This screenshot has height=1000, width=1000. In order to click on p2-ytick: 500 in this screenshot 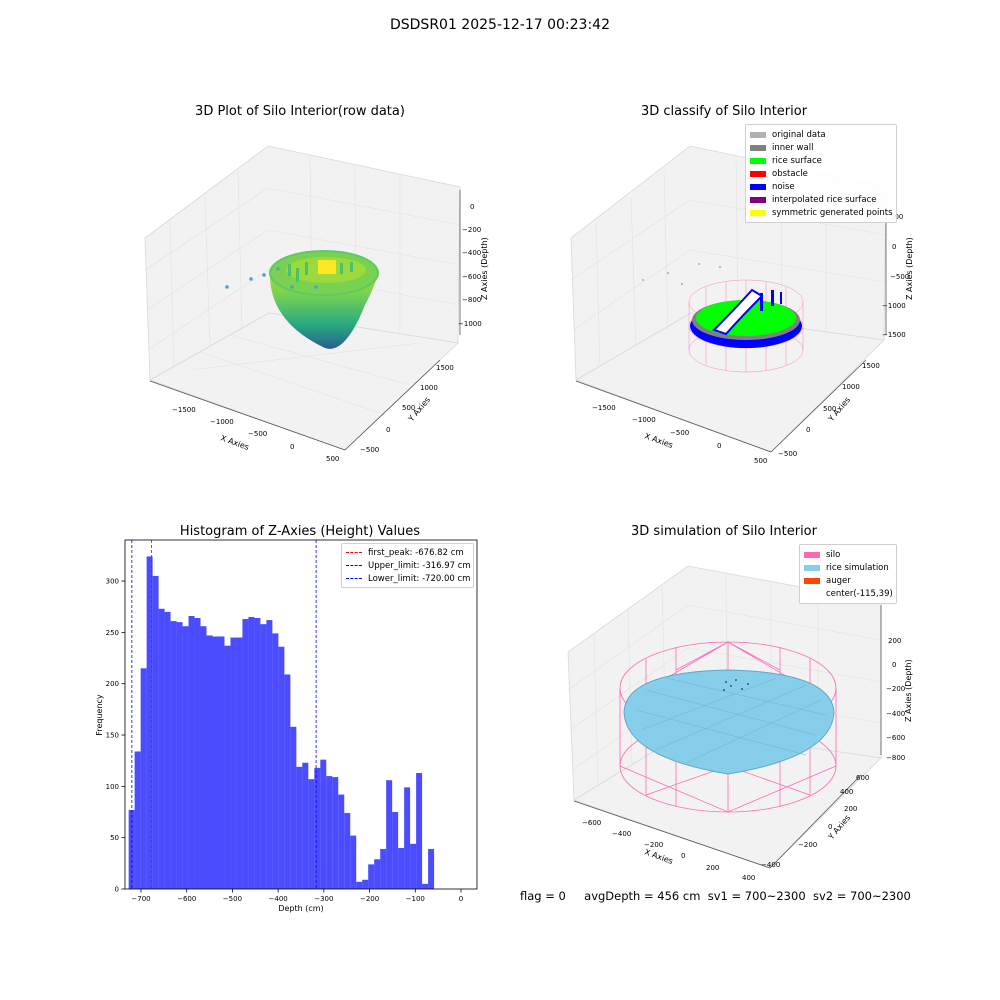, I will do `click(829, 409)`.